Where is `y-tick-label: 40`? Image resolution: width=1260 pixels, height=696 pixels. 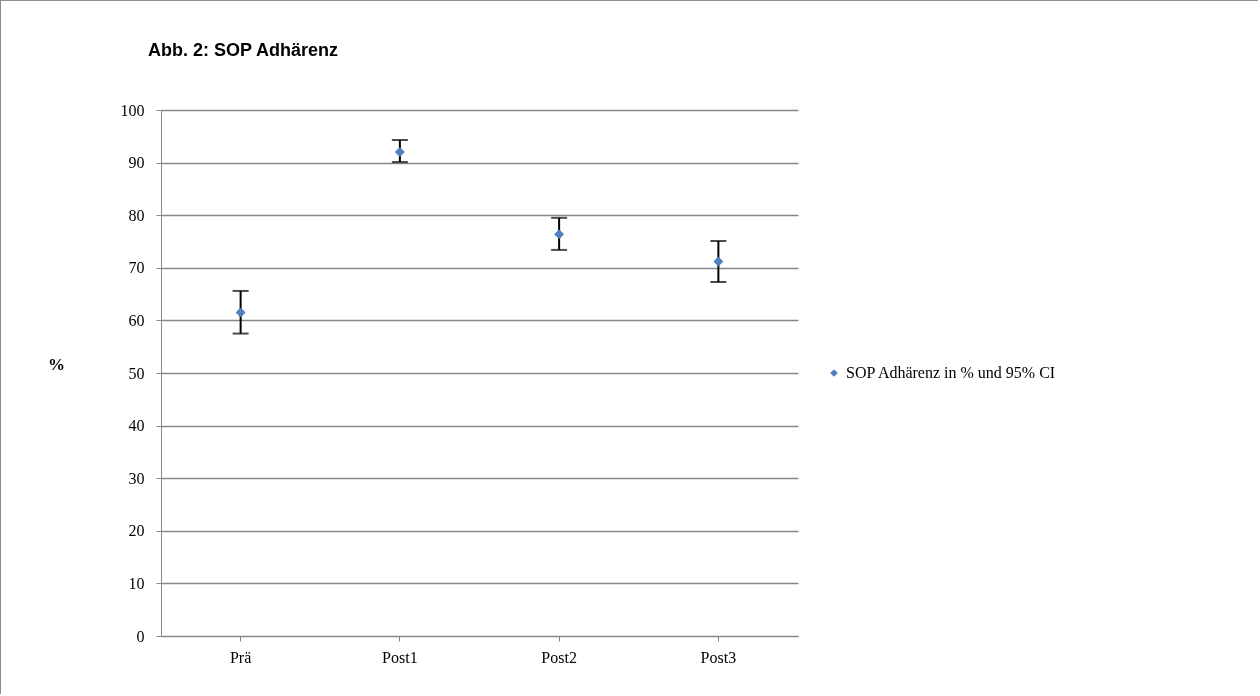
y-tick-label: 40 is located at coordinates (136, 426).